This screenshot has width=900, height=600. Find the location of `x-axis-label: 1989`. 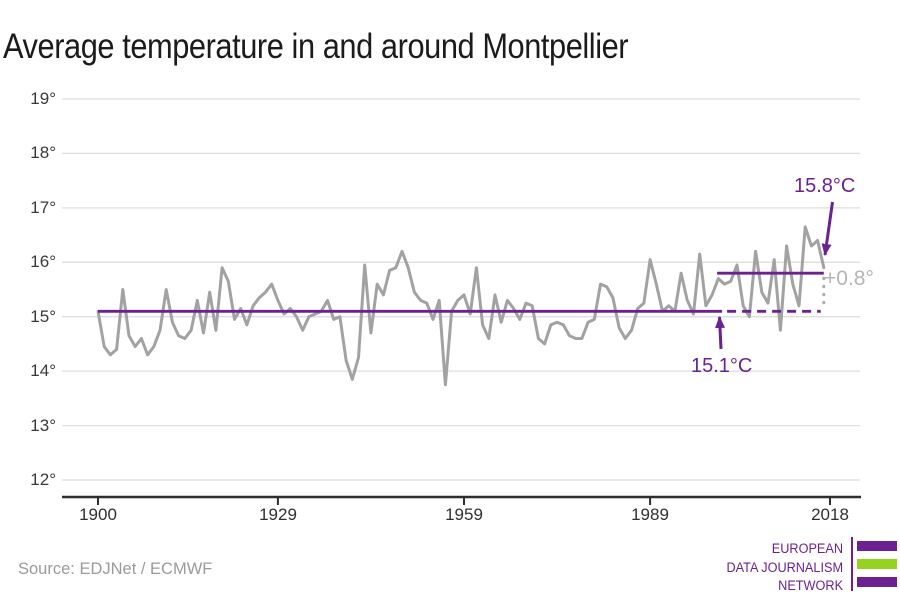

x-axis-label: 1989 is located at coordinates (650, 514).